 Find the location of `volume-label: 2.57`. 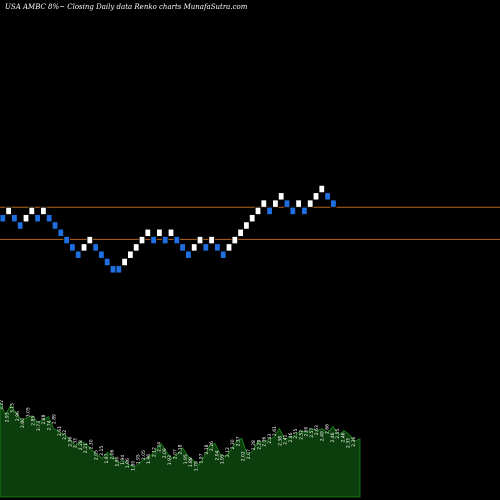

volume-label: 2.57 is located at coordinates (312, 433).